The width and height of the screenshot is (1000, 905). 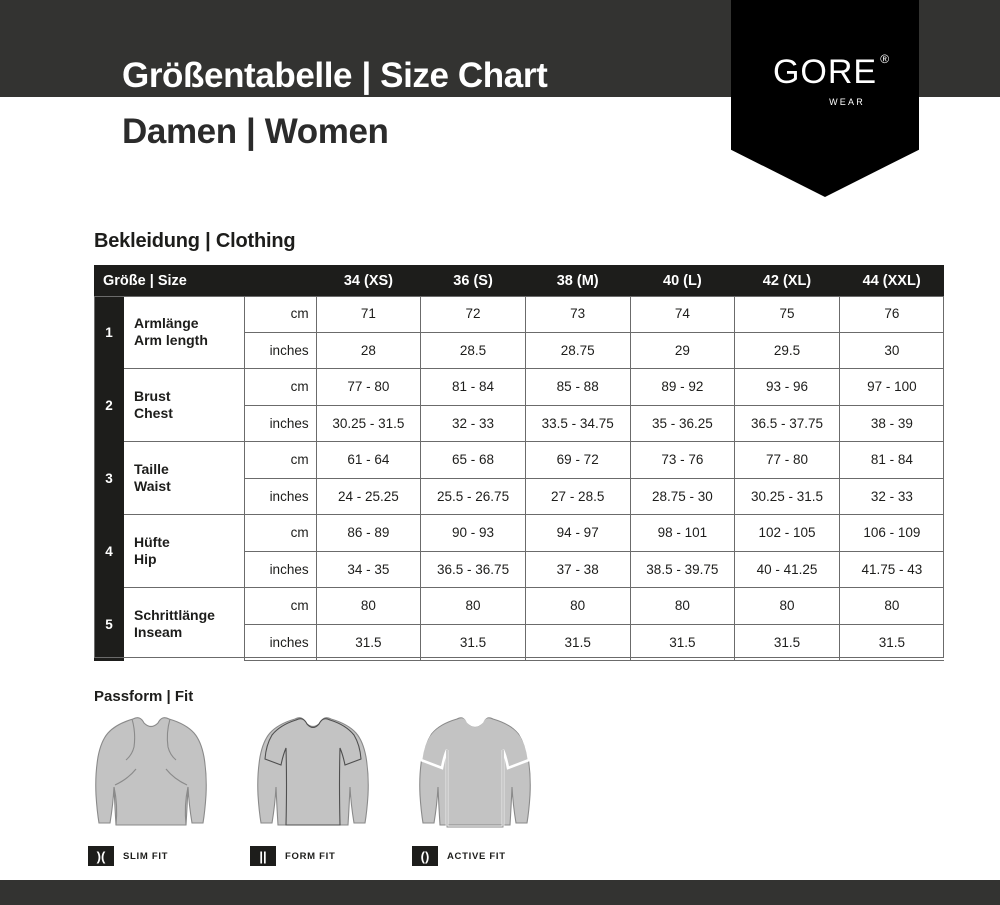 What do you see at coordinates (473, 280) in the screenshot?
I see `column-header-size-1: 36 (S)` at bounding box center [473, 280].